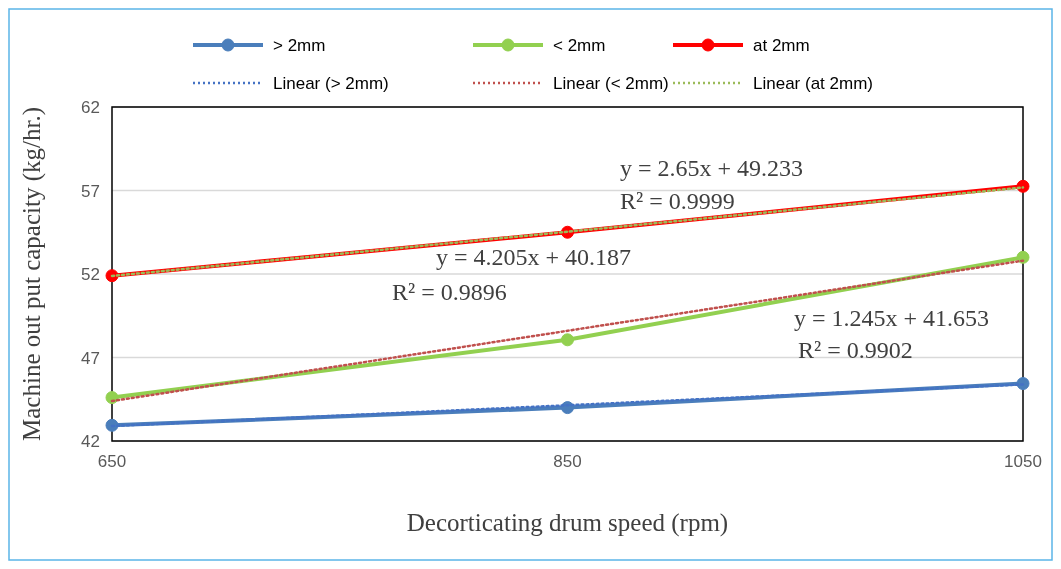 The image size is (1061, 569). What do you see at coordinates (90, 274) in the screenshot?
I see `y-tick-label: 52` at bounding box center [90, 274].